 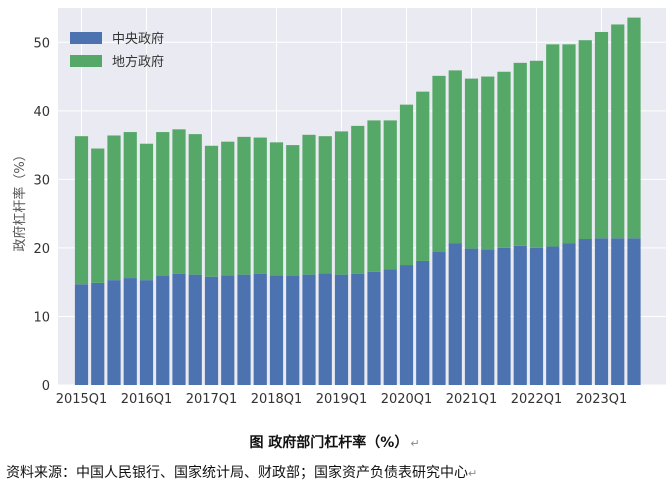 I want to click on bar-central-2023Q2, so click(x=618, y=311).